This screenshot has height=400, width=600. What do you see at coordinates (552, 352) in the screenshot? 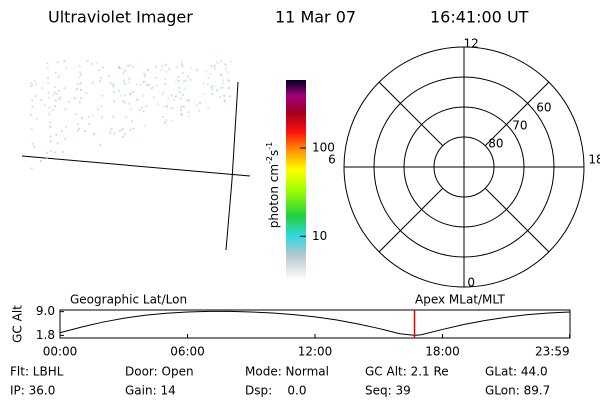
I see `x-tick-label: 23:59` at bounding box center [552, 352].